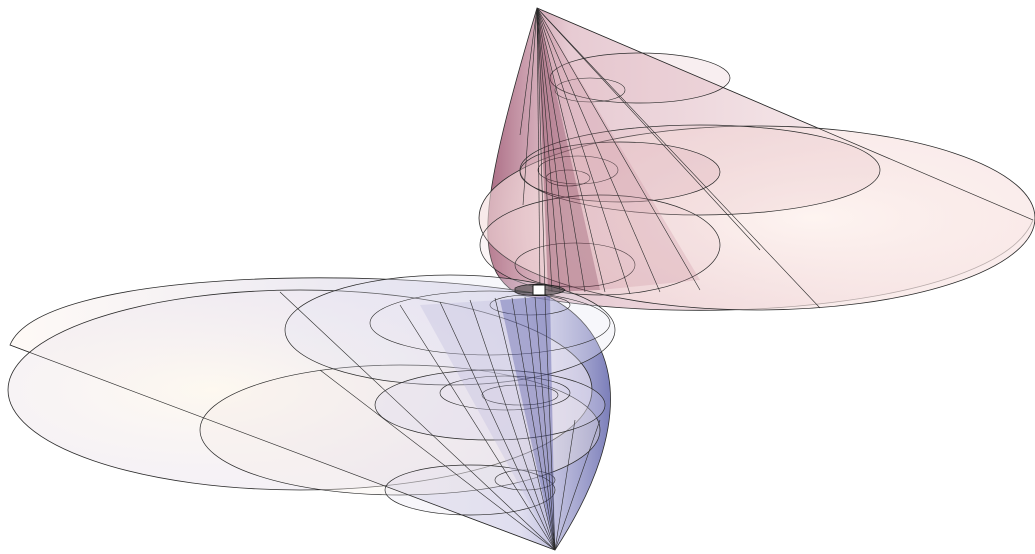 Image resolution: width=1035 pixels, height=554 pixels. I want to click on apex-marker, so click(539, 290).